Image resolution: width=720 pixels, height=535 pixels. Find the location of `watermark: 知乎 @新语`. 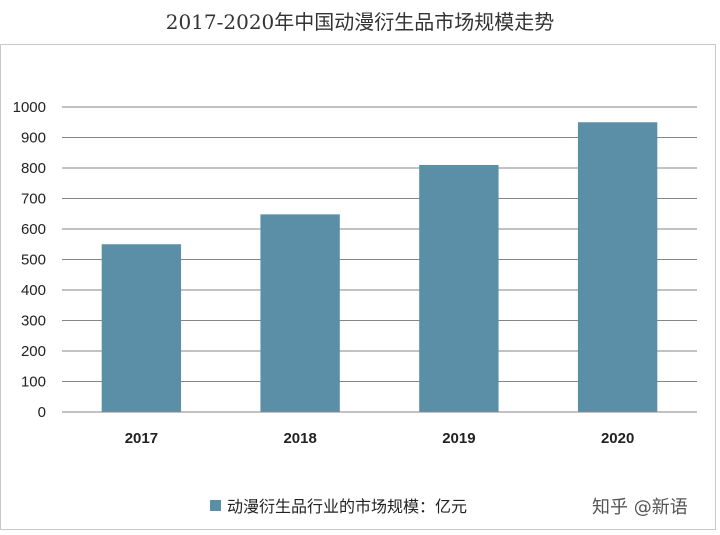

watermark: 知乎 @新语 is located at coordinates (640, 507).